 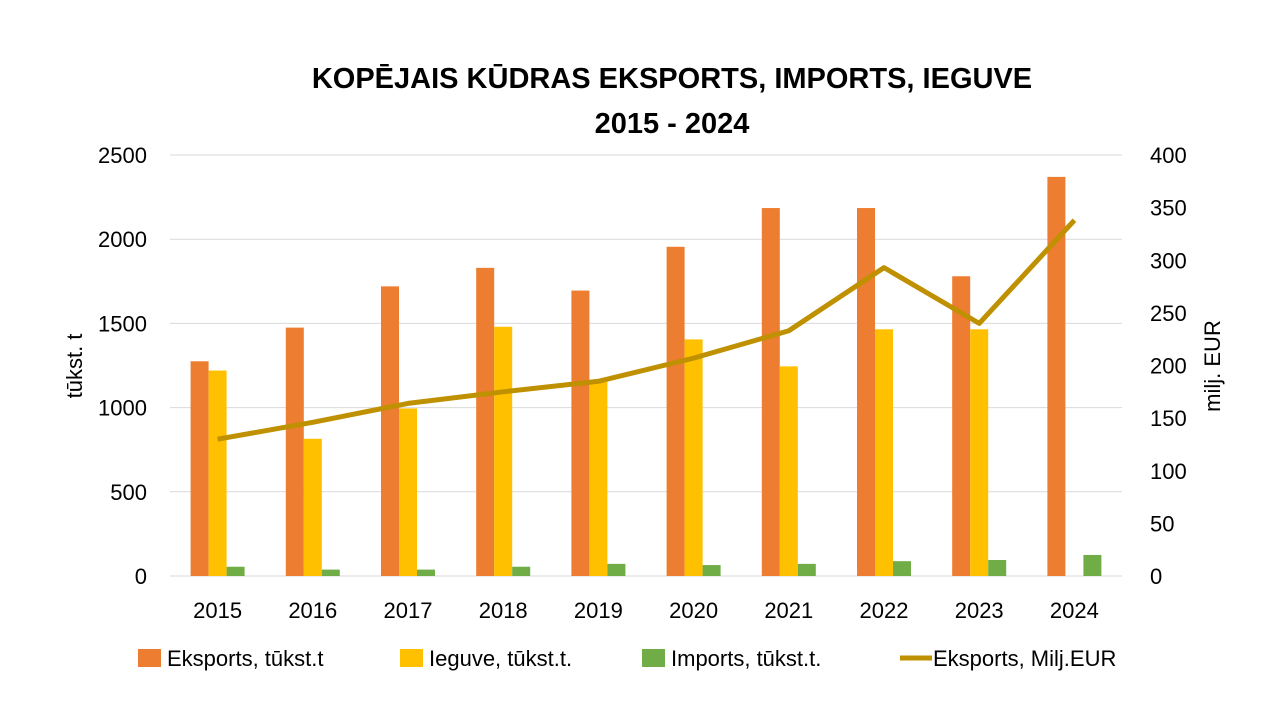 What do you see at coordinates (1168, 471) in the screenshot?
I see `y2-tick-label: 100` at bounding box center [1168, 471].